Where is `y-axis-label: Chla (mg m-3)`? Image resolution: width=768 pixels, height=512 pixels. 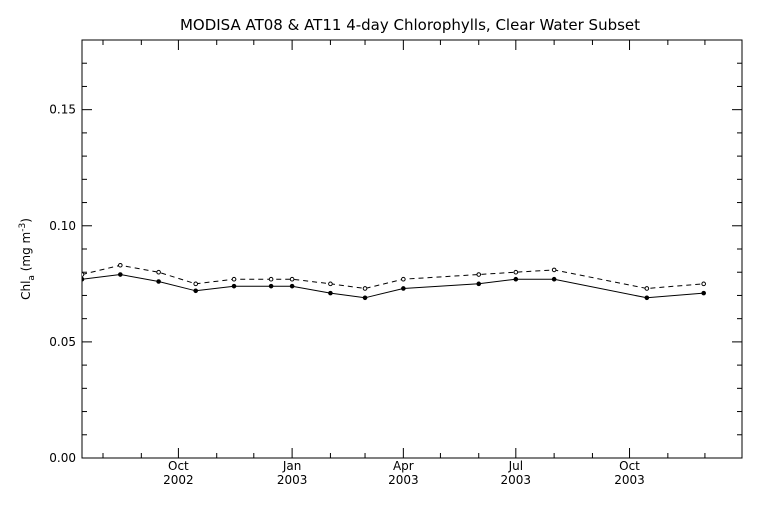
y-axis-label: Chla (mg m-3) is located at coordinates (27, 259).